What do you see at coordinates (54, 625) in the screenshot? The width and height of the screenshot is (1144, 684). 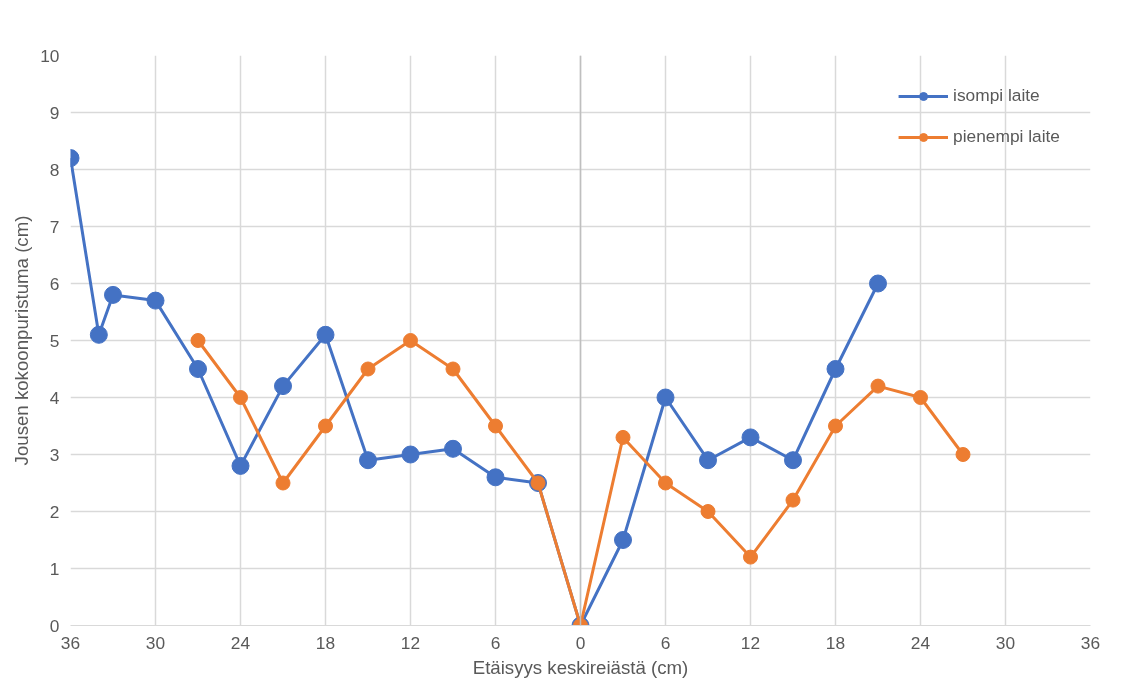 I see `y-tick-label: 0` at bounding box center [54, 625].